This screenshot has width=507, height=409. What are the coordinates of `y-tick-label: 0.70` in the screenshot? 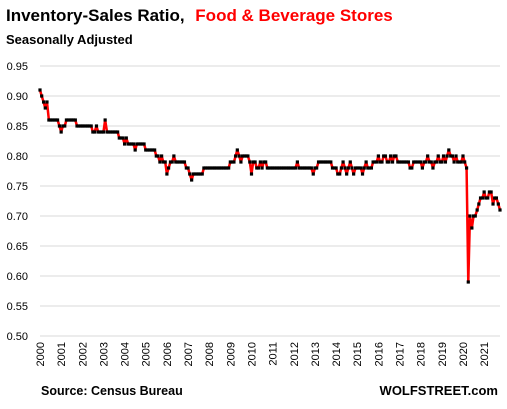 It's located at (17, 217).